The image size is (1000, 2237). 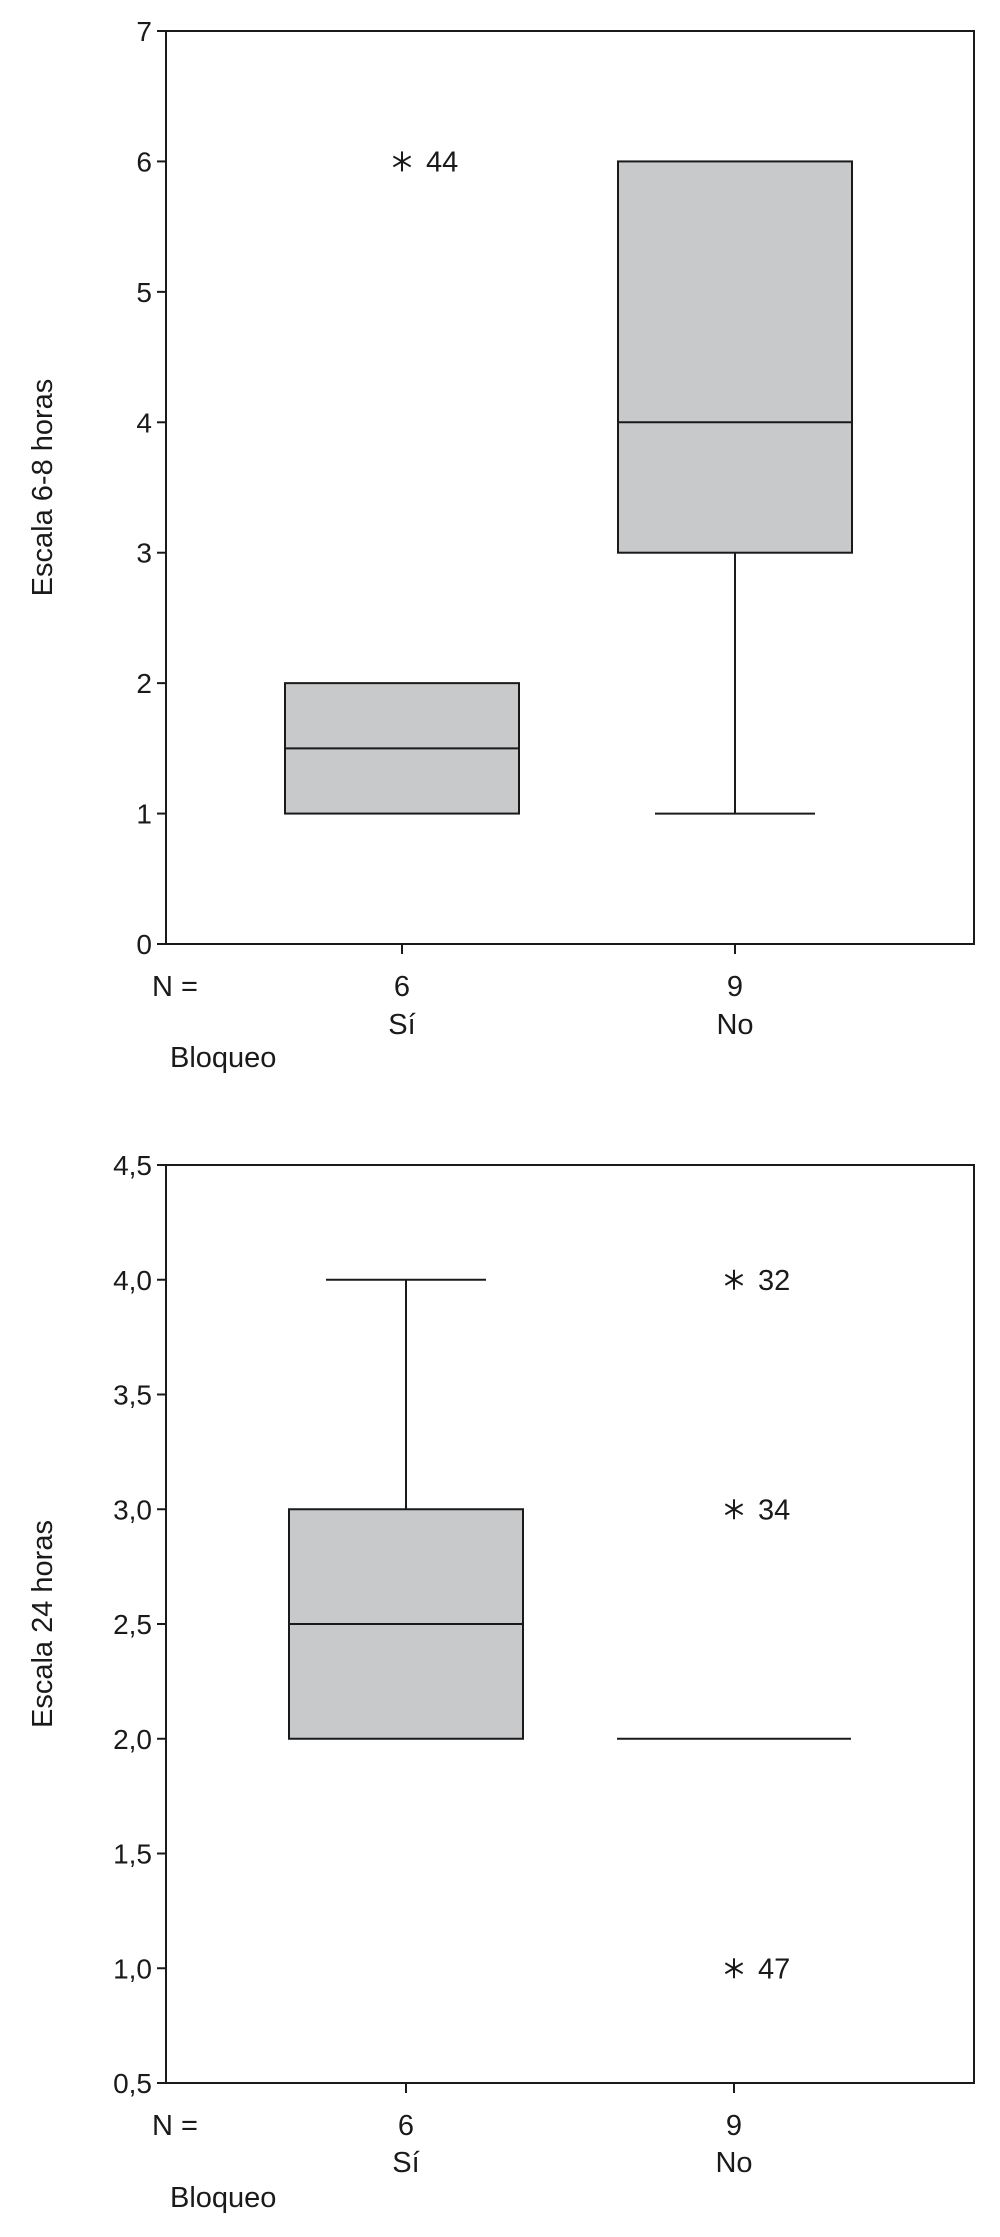 What do you see at coordinates (43, 1624) in the screenshot?
I see `y-axis-label: Escala 24 horas` at bounding box center [43, 1624].